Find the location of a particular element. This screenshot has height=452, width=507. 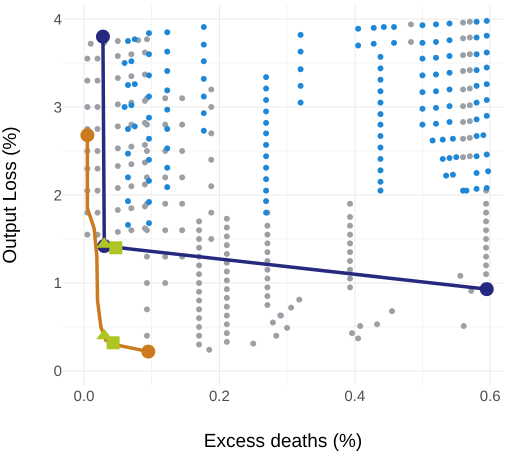

y-tick-label: 4 is located at coordinates (58, 19).